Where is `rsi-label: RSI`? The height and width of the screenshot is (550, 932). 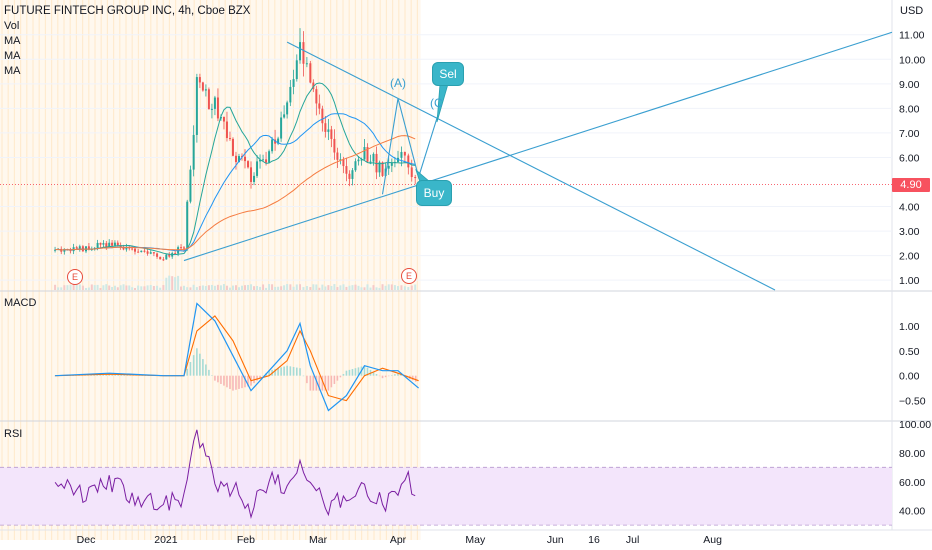
rsi-label: RSI is located at coordinates (13, 434).